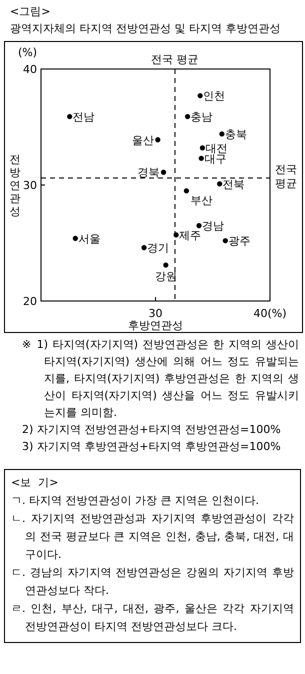  I want to click on chart-title: 광역지자체의 타지역 전방연관성 및 타지역 후방연관성, so click(146, 29).